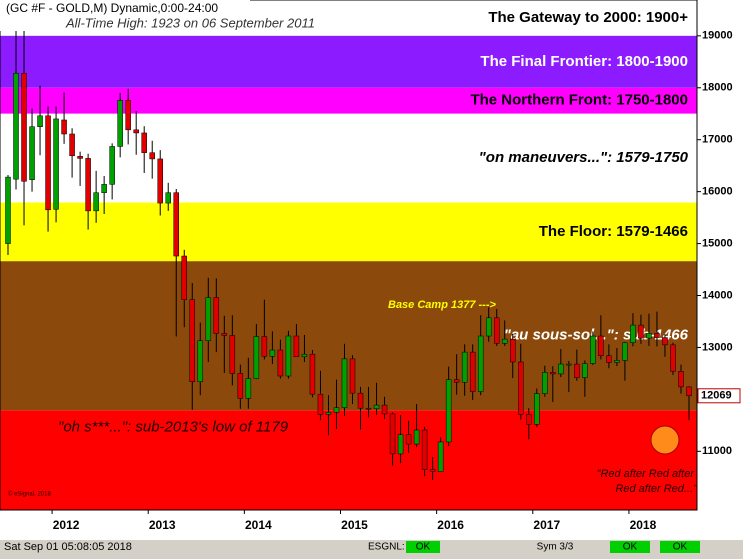 The image size is (743, 559). Describe the element at coordinates (579, 100) in the screenshot. I see `band-label: The Northern Front: 1750-1800` at that location.